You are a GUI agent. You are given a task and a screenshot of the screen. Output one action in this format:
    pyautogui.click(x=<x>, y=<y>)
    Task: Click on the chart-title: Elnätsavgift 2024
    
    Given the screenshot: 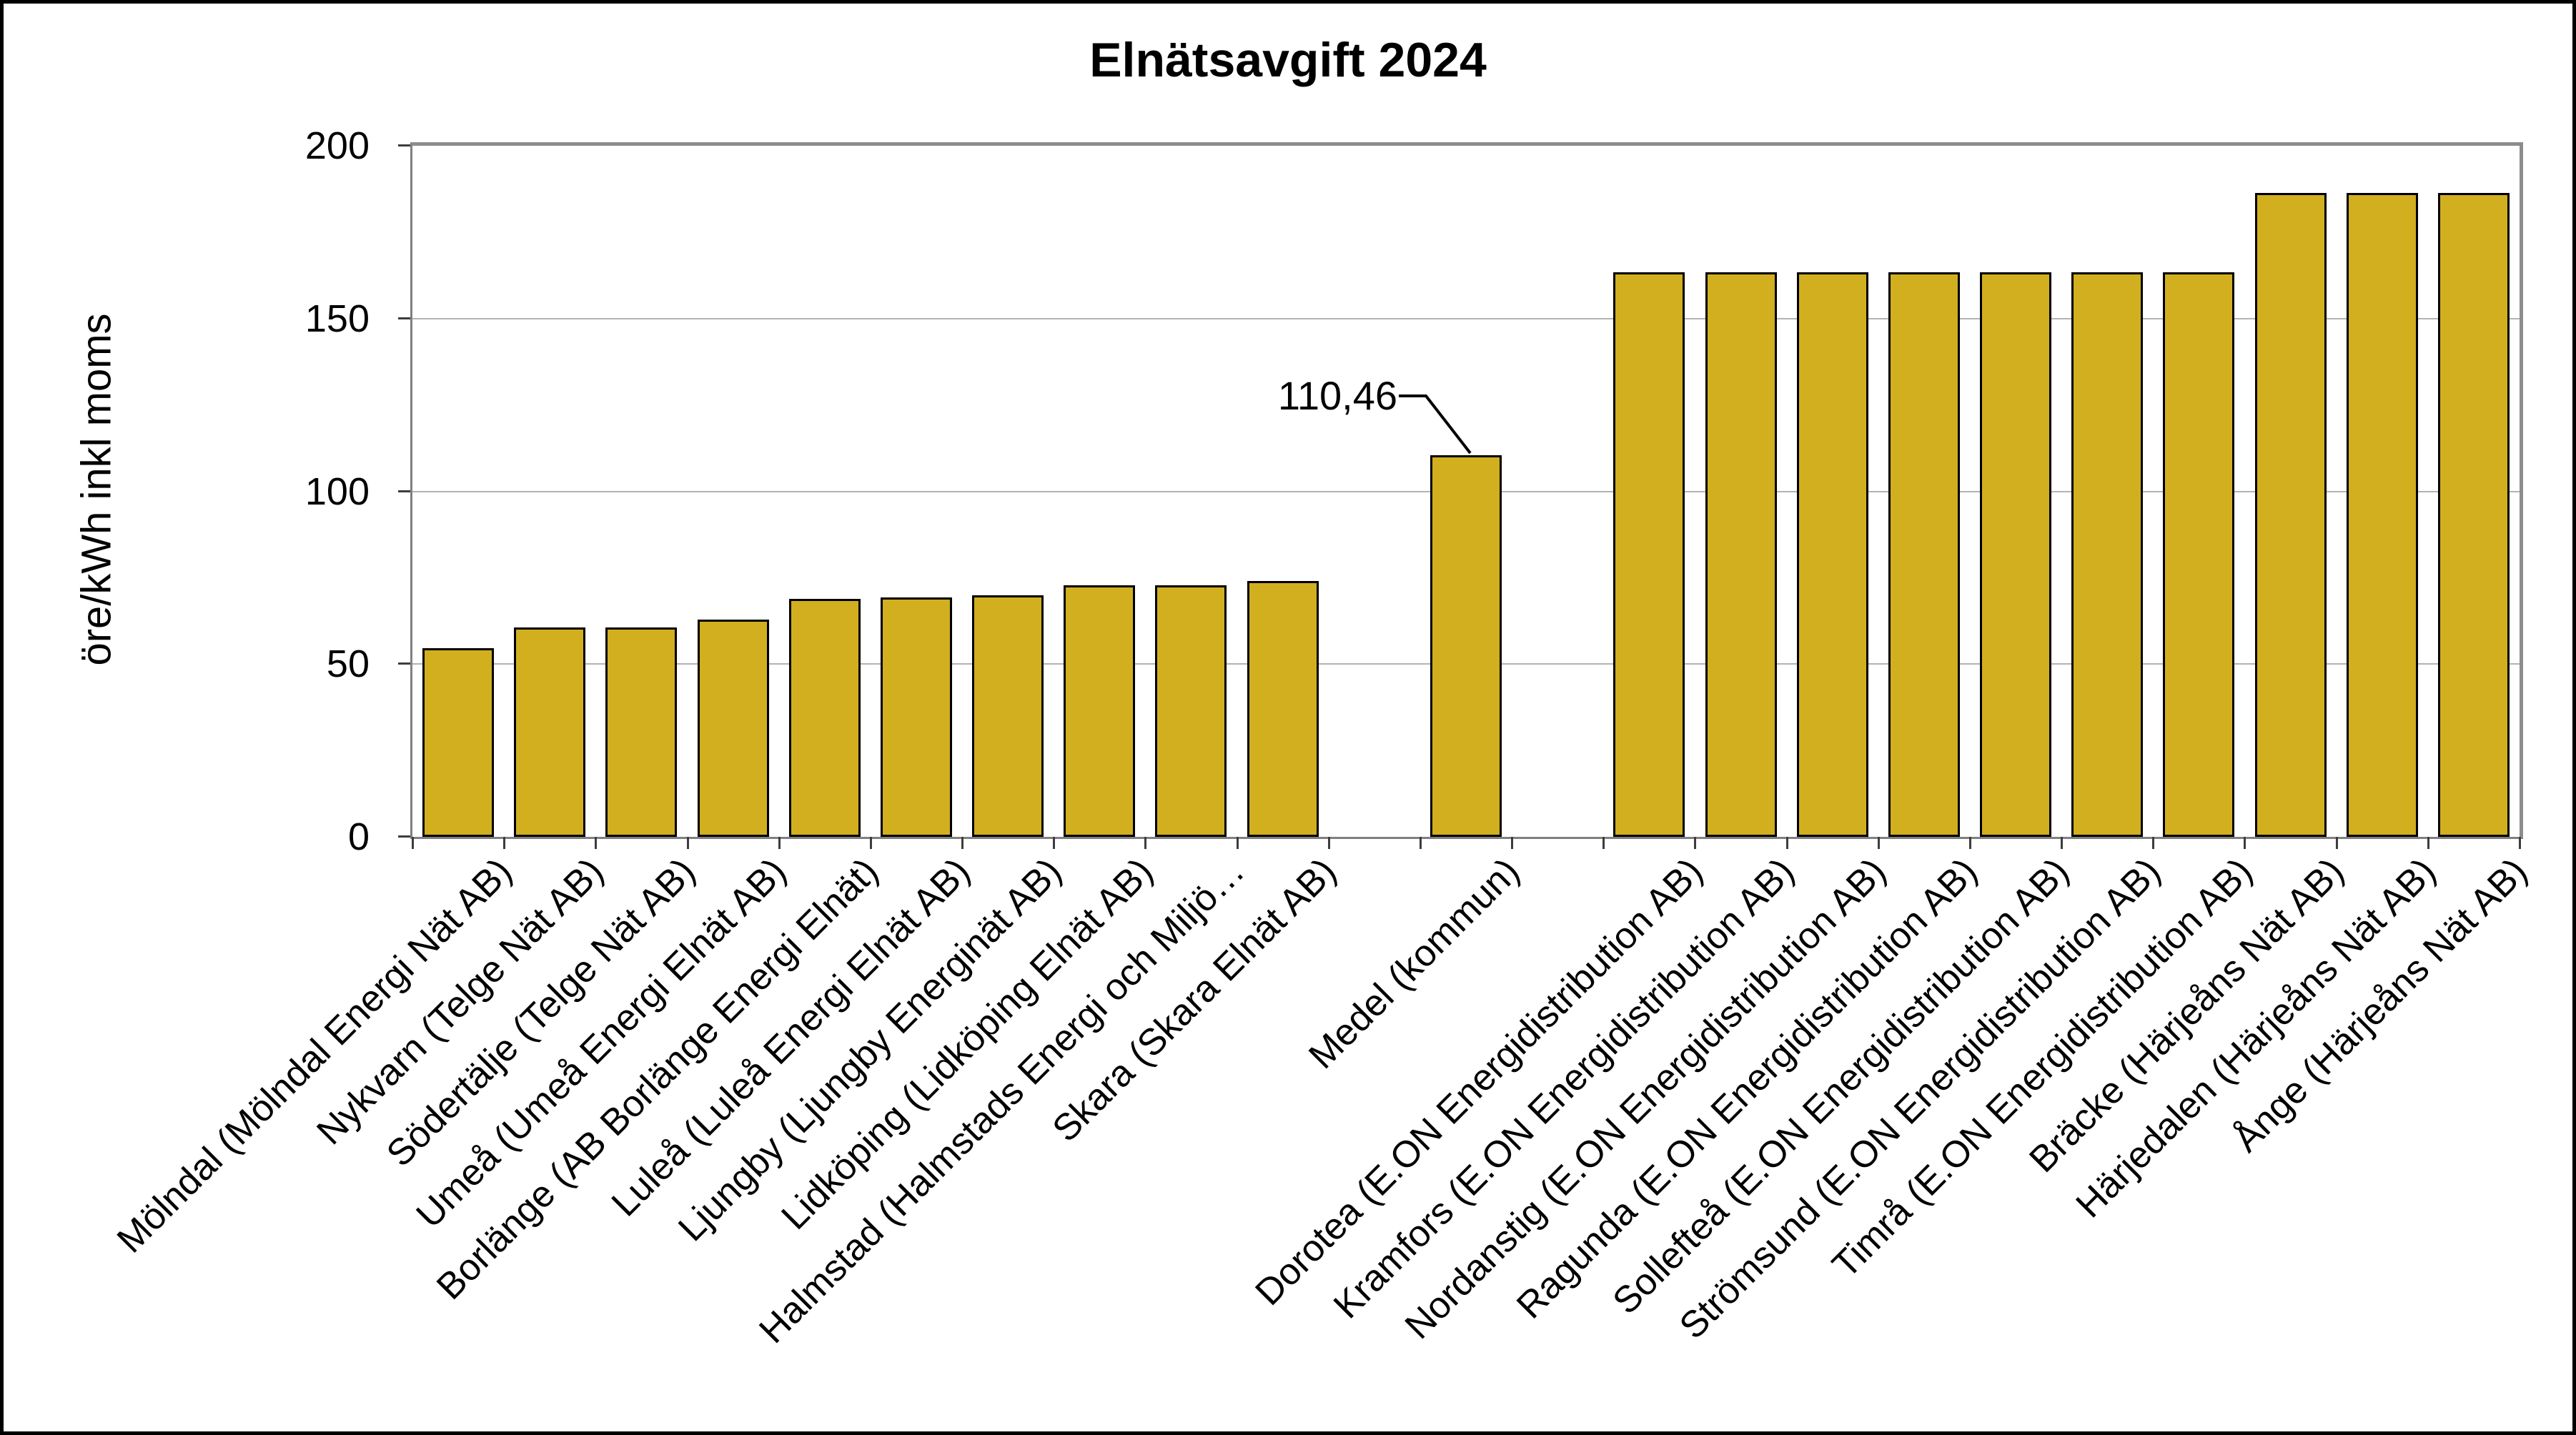 What is the action you would take?
    pyautogui.click(x=1288, y=60)
    